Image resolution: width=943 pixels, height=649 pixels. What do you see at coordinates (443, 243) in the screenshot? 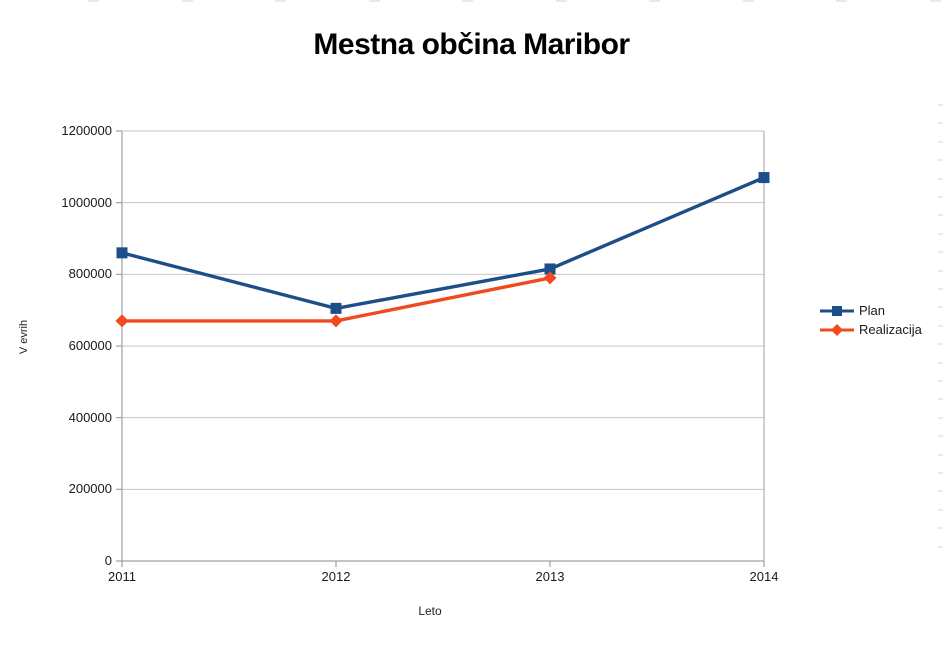
I see `series-line-plan` at bounding box center [443, 243].